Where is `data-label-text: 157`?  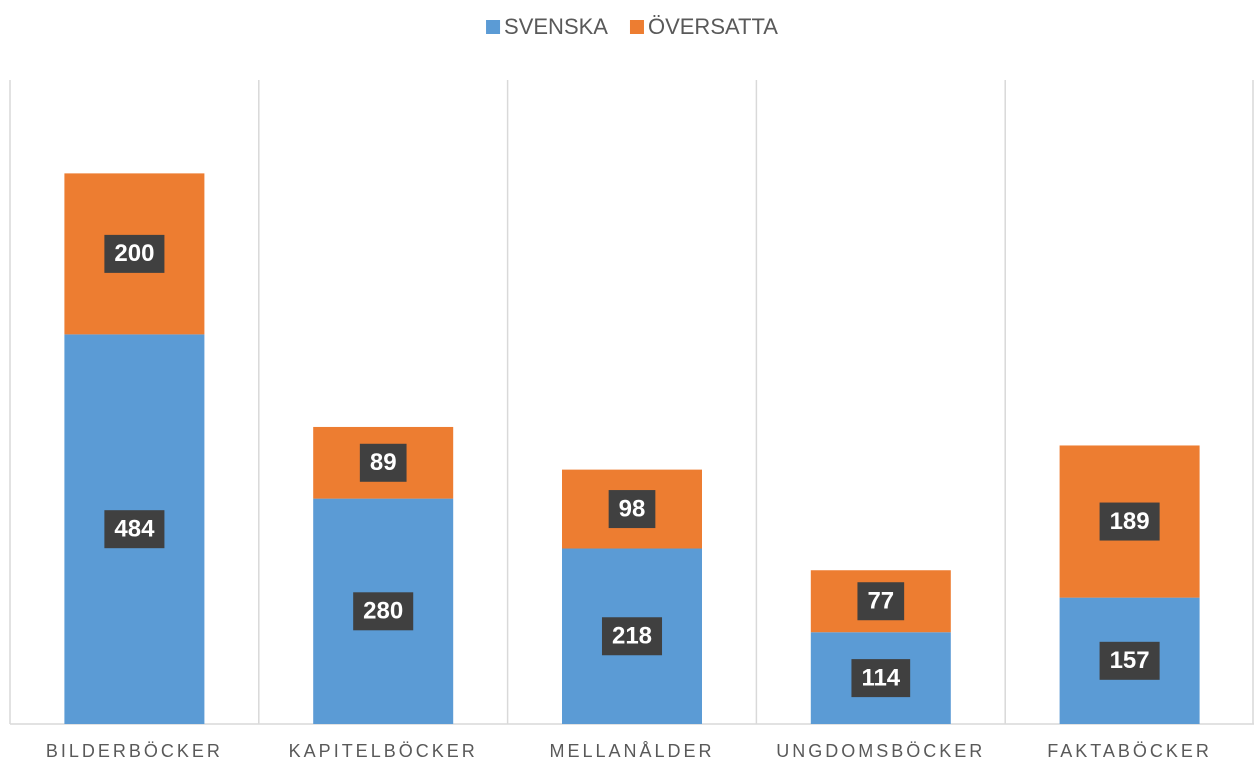
data-label-text: 157 is located at coordinates (1130, 660).